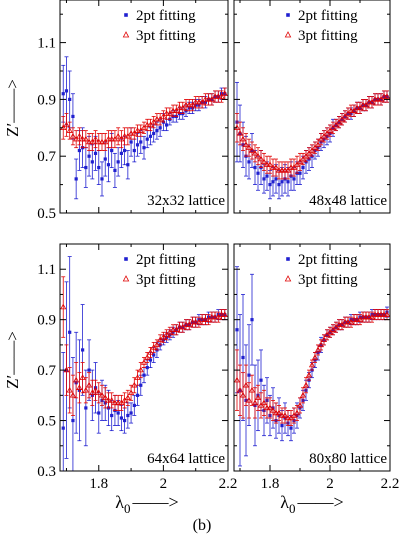 The height and width of the screenshot is (537, 415). Describe the element at coordinates (46, 100) in the screenshot. I see `y-tick-label: 0.9` at that location.